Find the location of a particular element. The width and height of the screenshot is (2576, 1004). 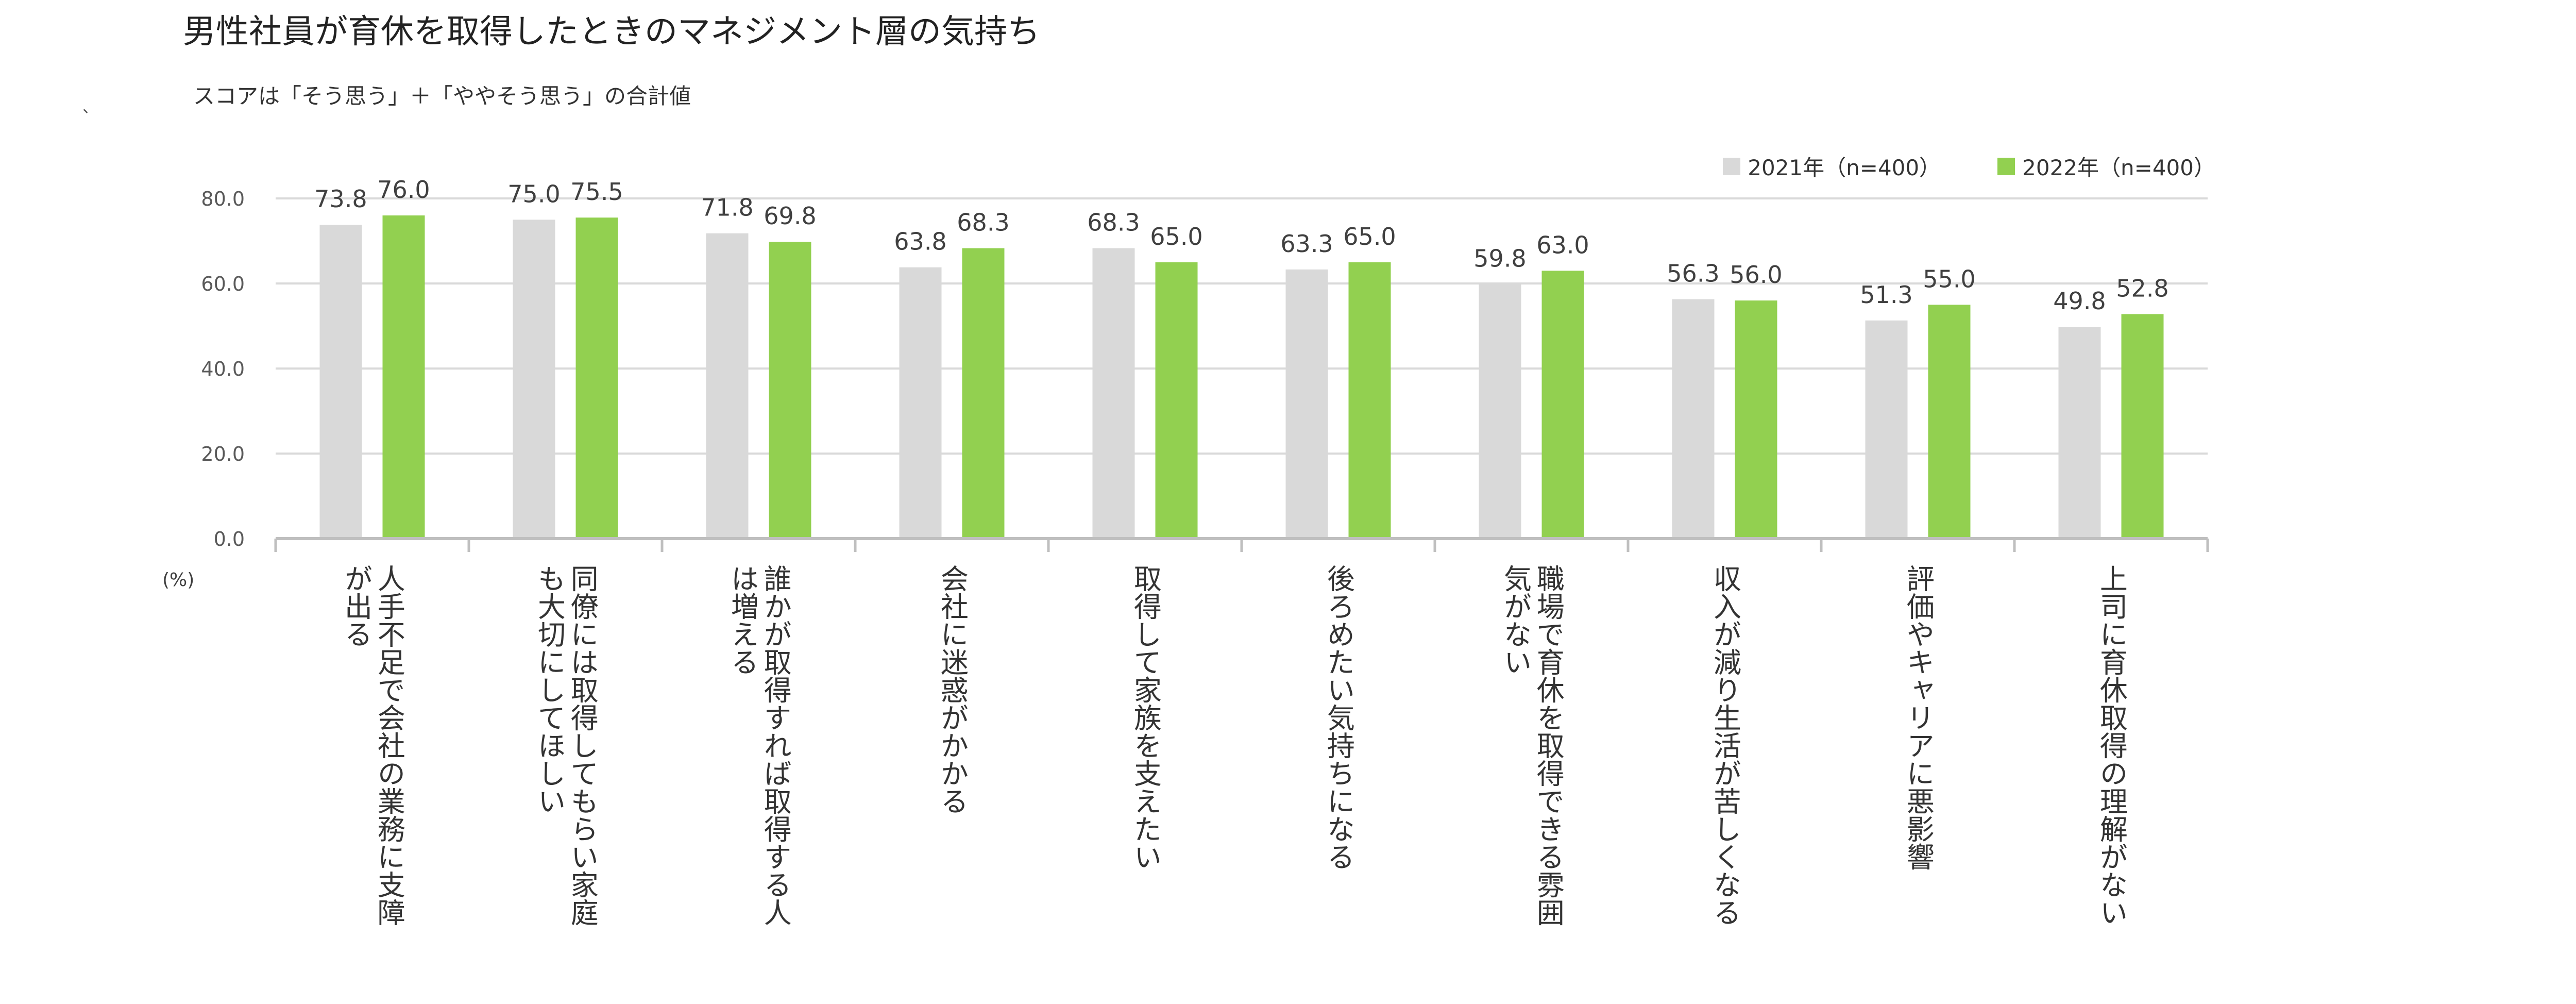

stray-mark: 、 is located at coordinates (90, 107).